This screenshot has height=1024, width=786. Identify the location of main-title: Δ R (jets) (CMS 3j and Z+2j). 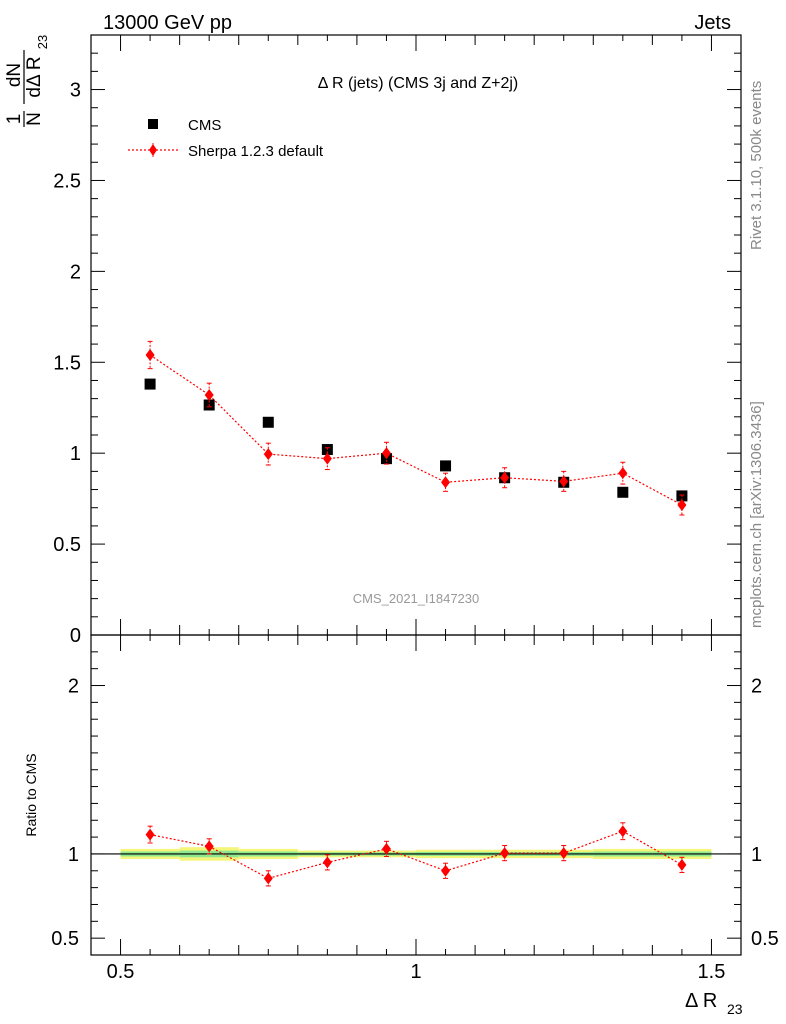
(418, 83).